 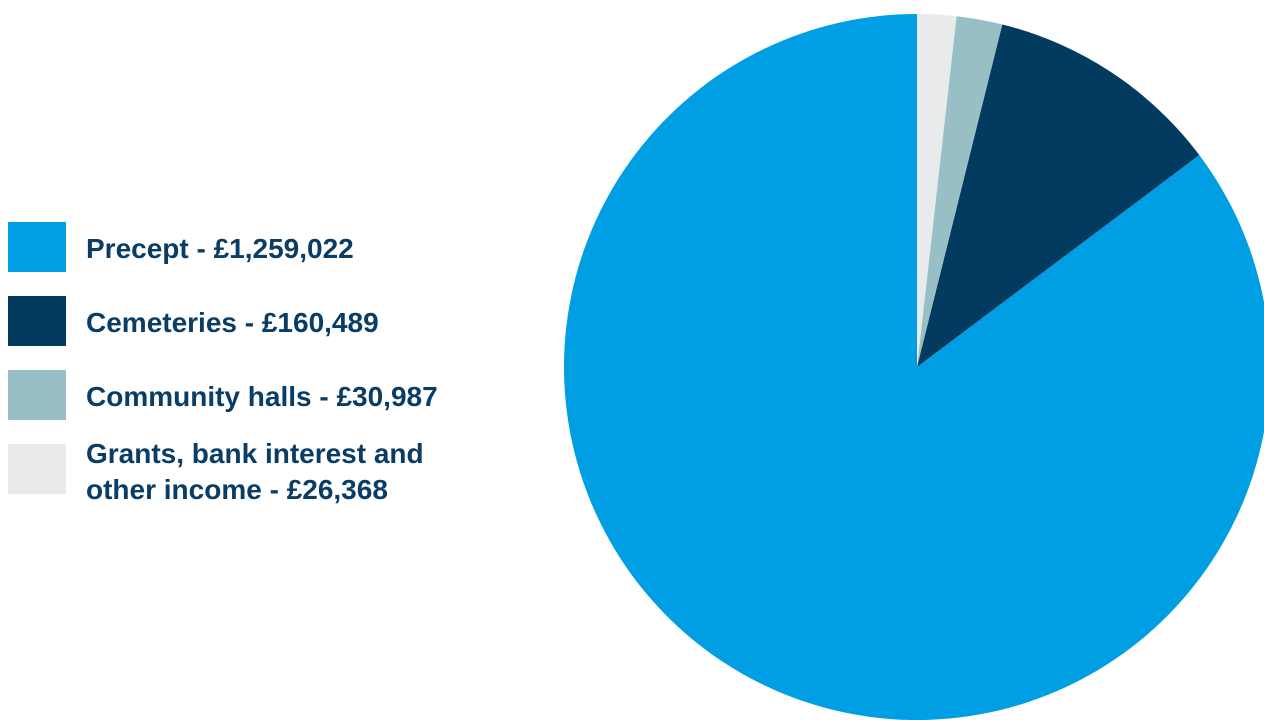 What do you see at coordinates (37, 247) in the screenshot?
I see `legend-swatch-precept` at bounding box center [37, 247].